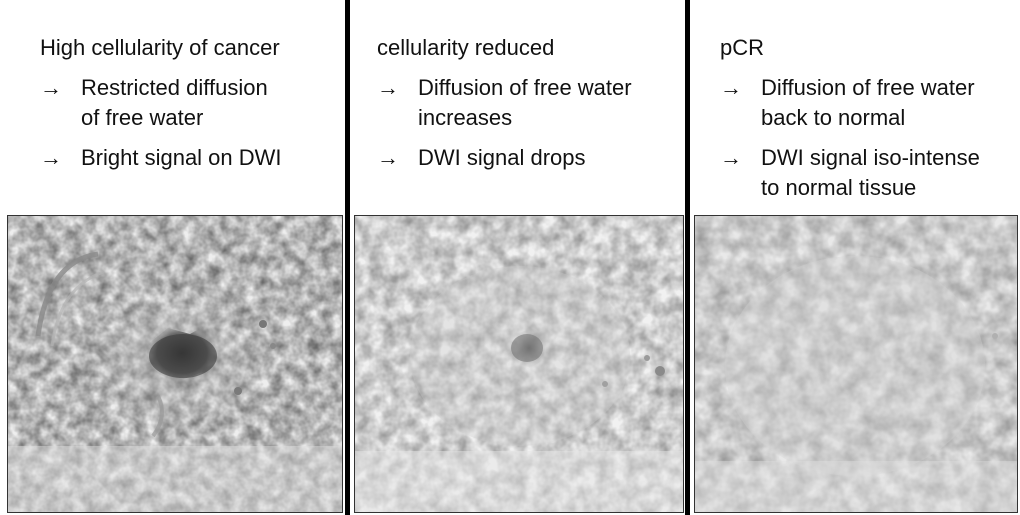 The width and height of the screenshot is (1020, 515). I want to click on bullet-line: of free water, so click(142, 117).